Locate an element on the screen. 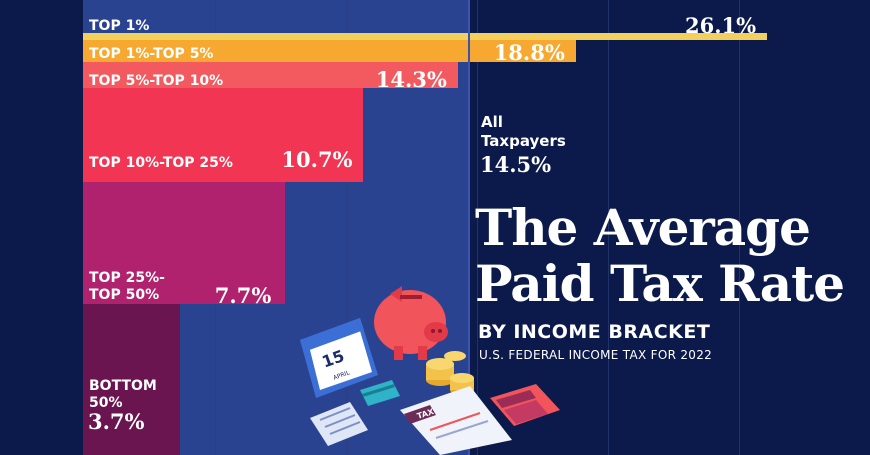 This screenshot has width=870, height=455. category-label: TOP 10%-TOP 25% is located at coordinates (161, 163).